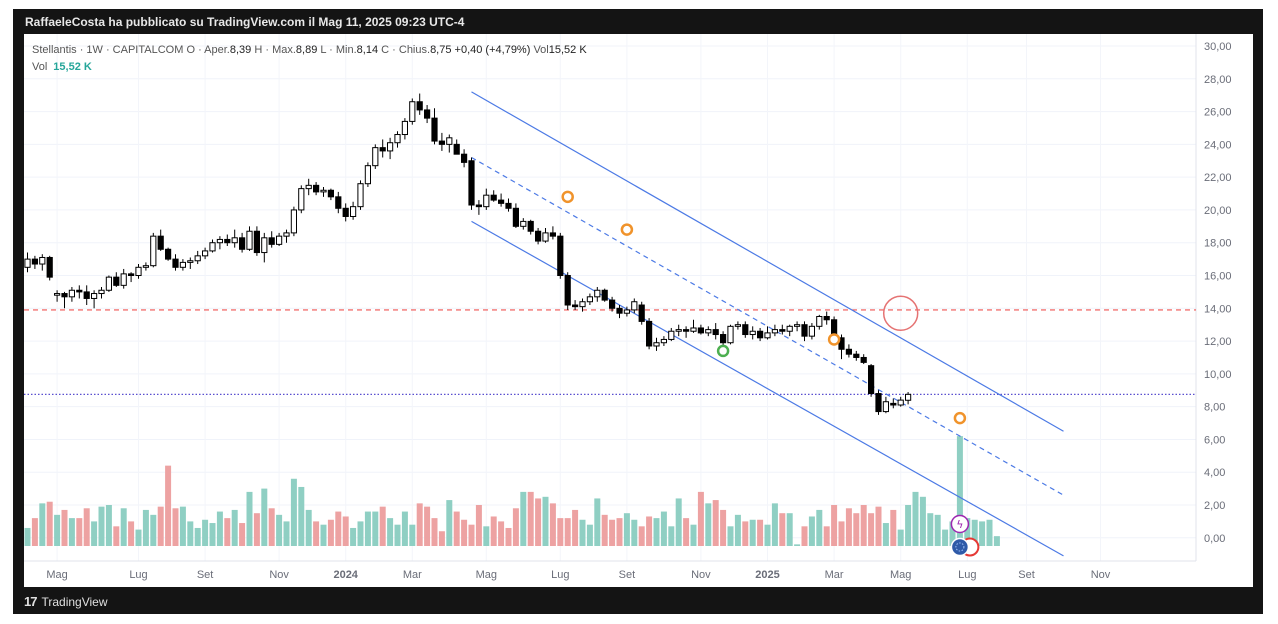  I want to click on volume-study-label: Vol, so click(40, 67).